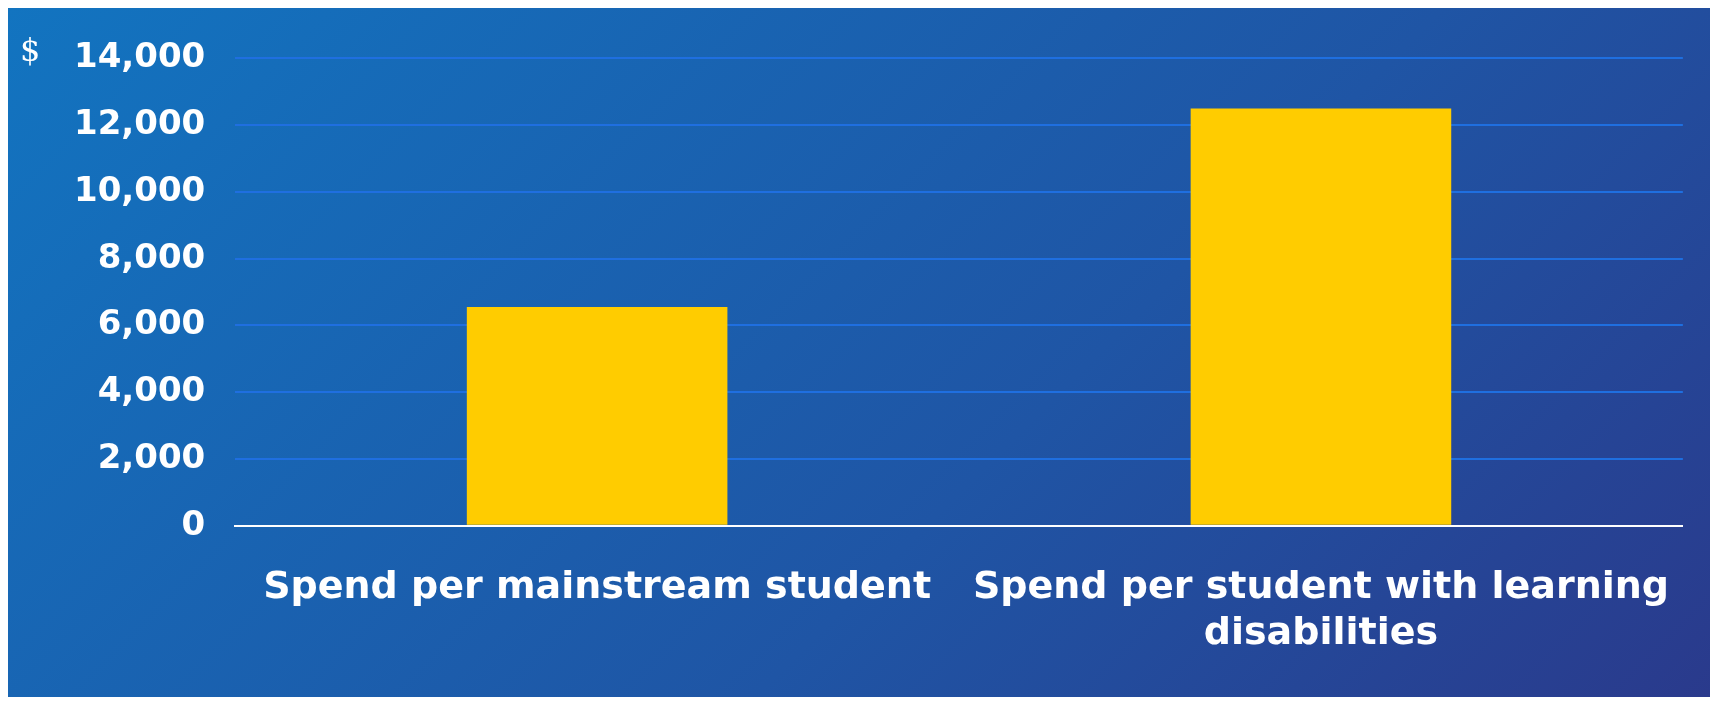 The width and height of the screenshot is (1718, 705). What do you see at coordinates (30, 49) in the screenshot?
I see `y-axis-title: $` at bounding box center [30, 49].